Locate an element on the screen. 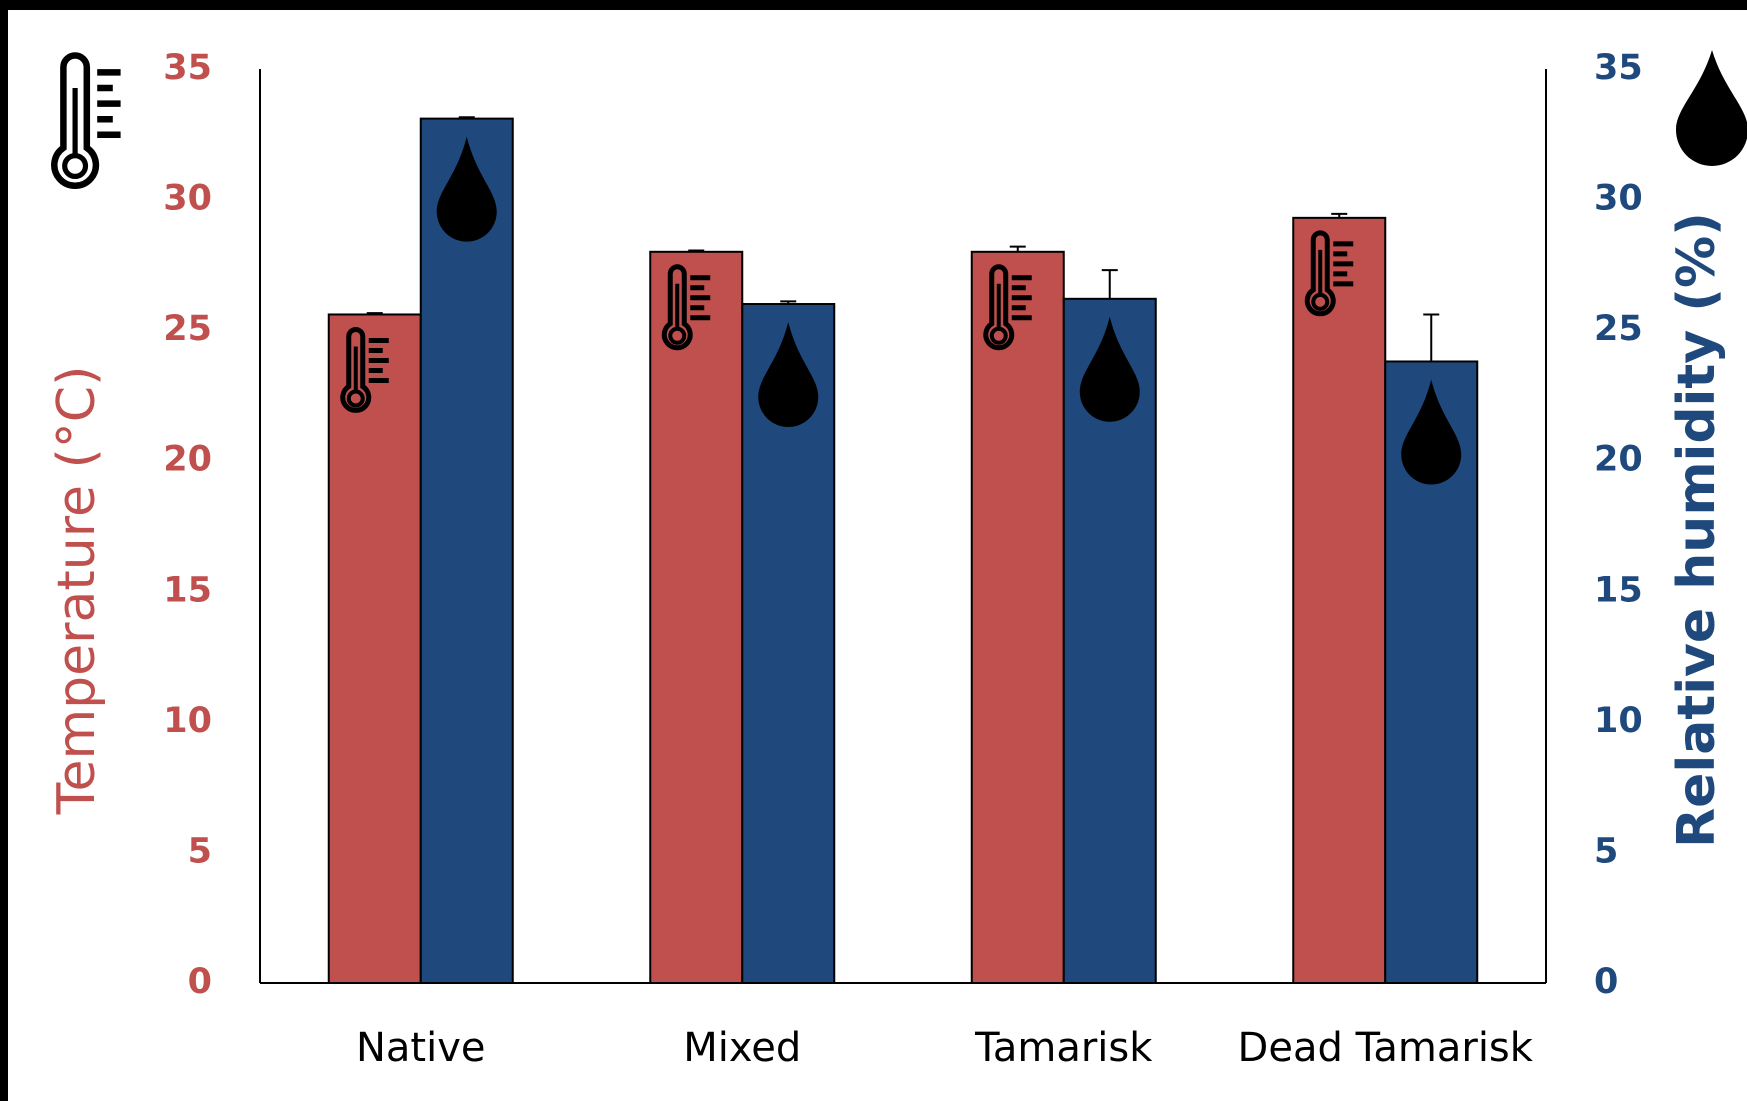  y-tick-label: 25 is located at coordinates (187, 329).